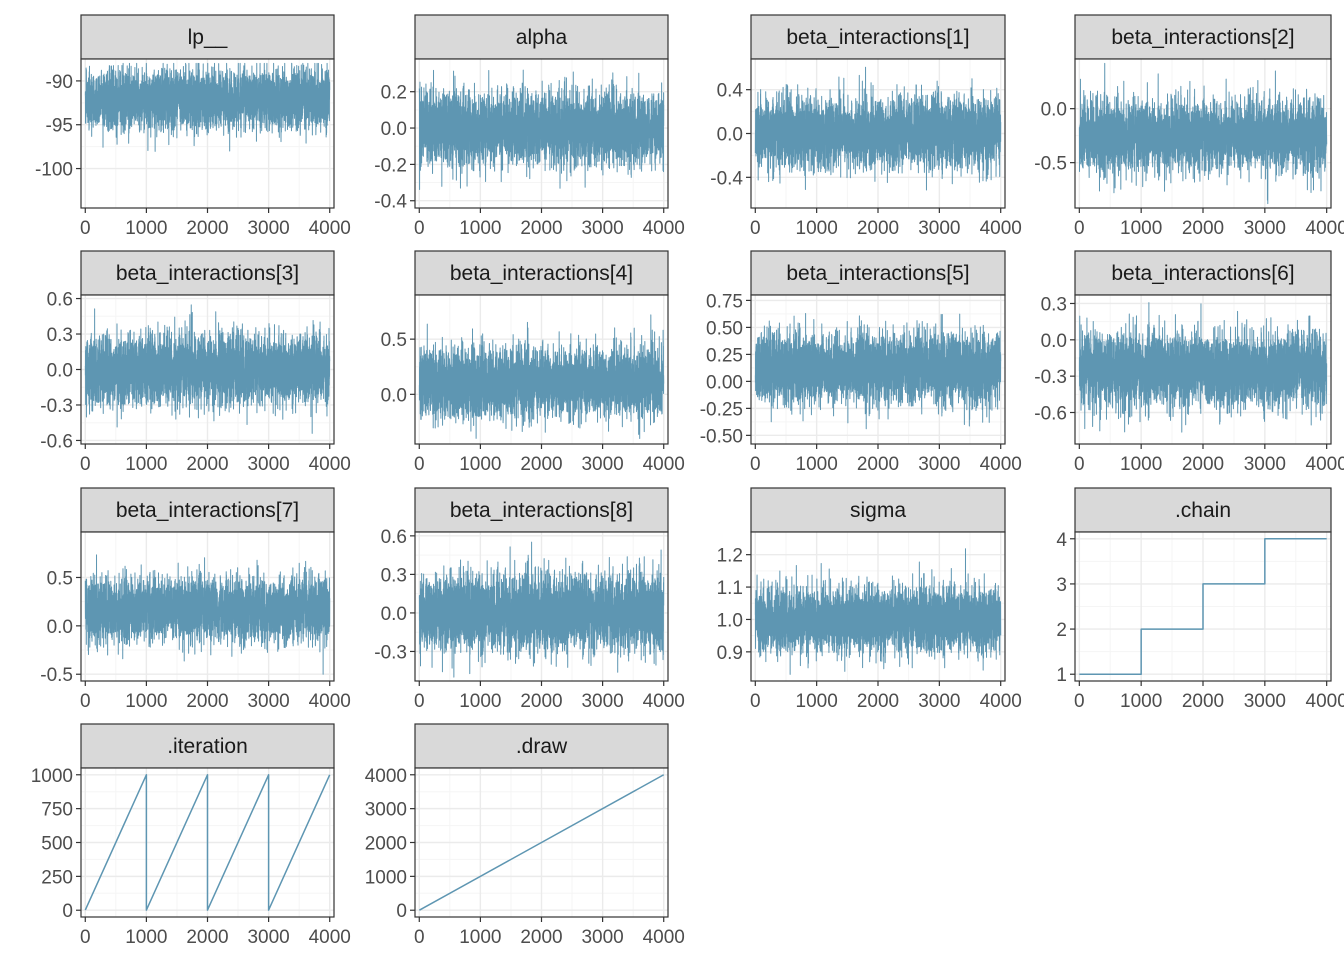 The width and height of the screenshot is (1344, 960). I want to click on y-tick-label: 0.4, so click(730, 91).